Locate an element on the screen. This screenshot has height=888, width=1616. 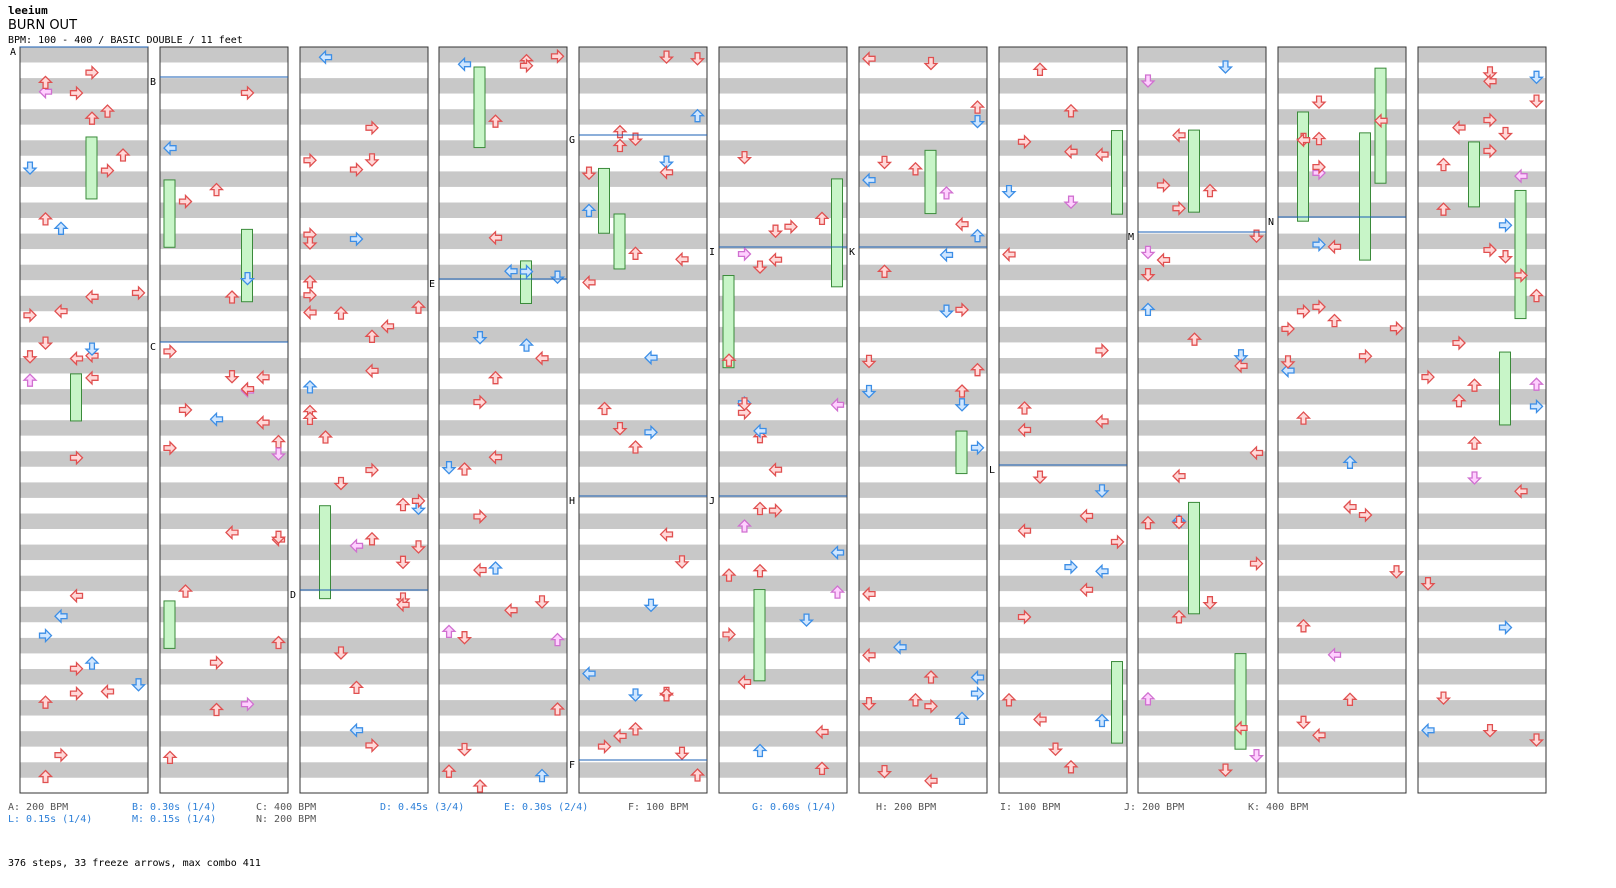
column-border is located at coordinates (643, 420).